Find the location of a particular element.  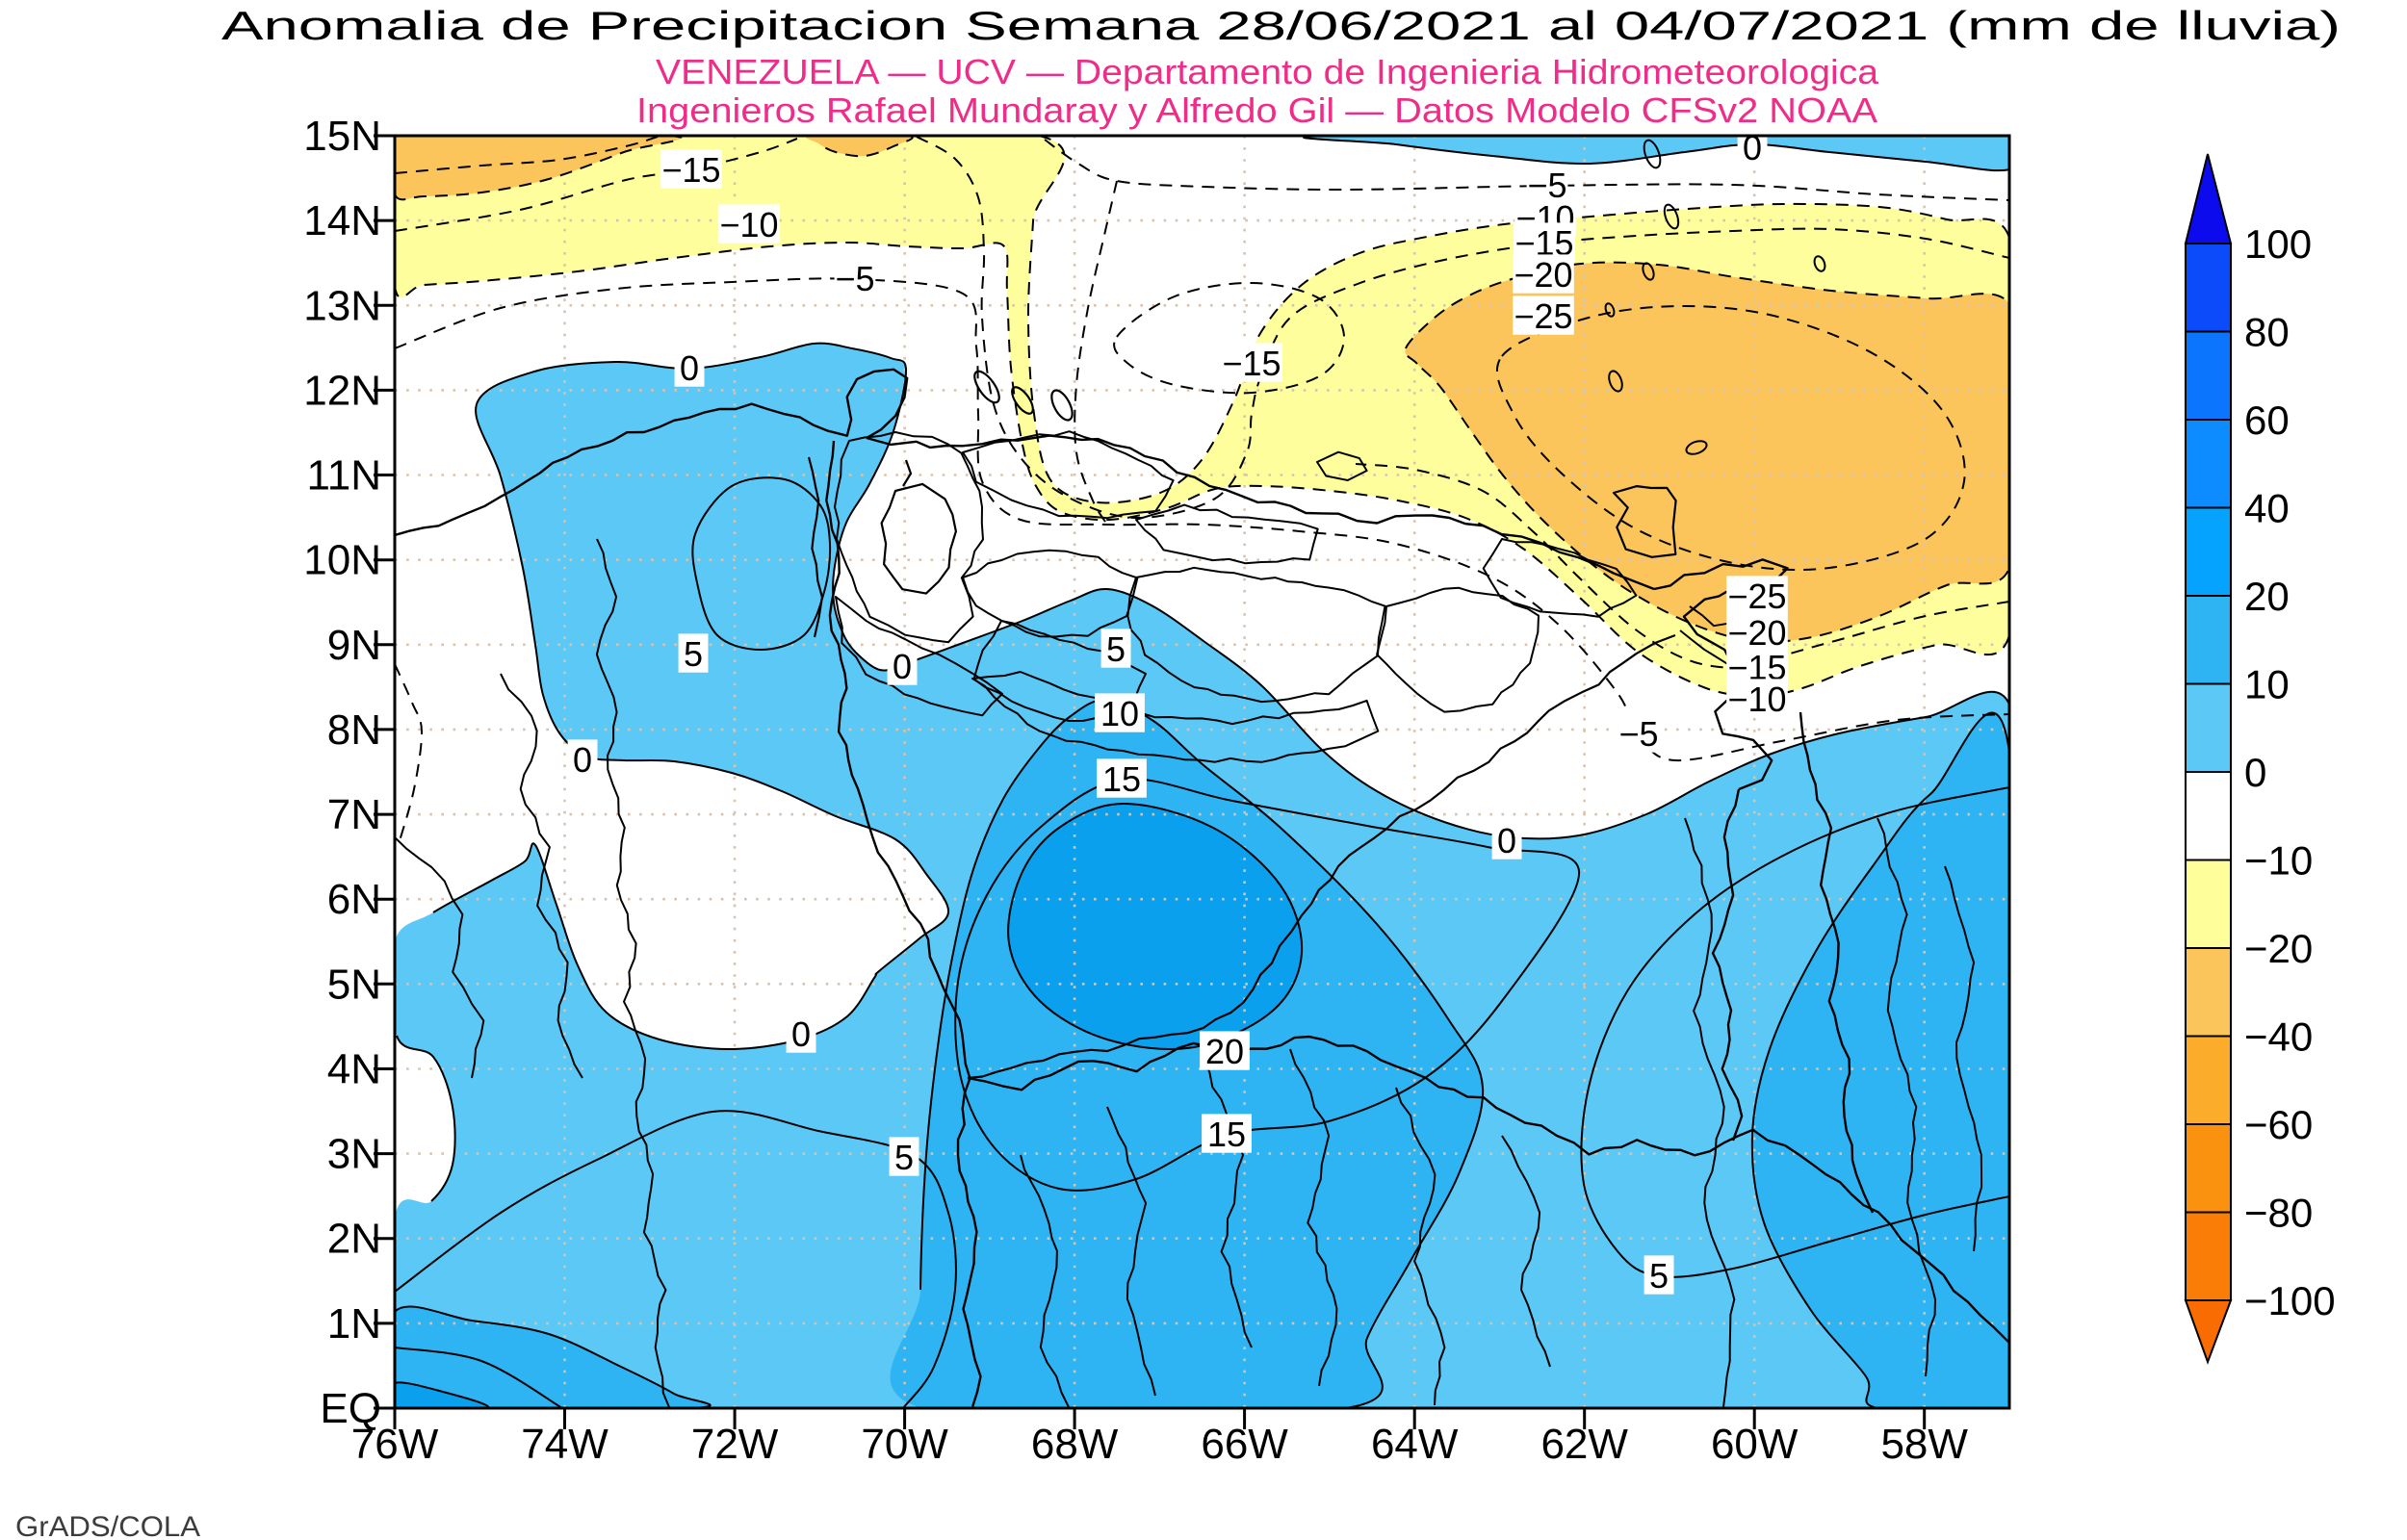

svg-text: 14N is located at coordinates (342, 220).